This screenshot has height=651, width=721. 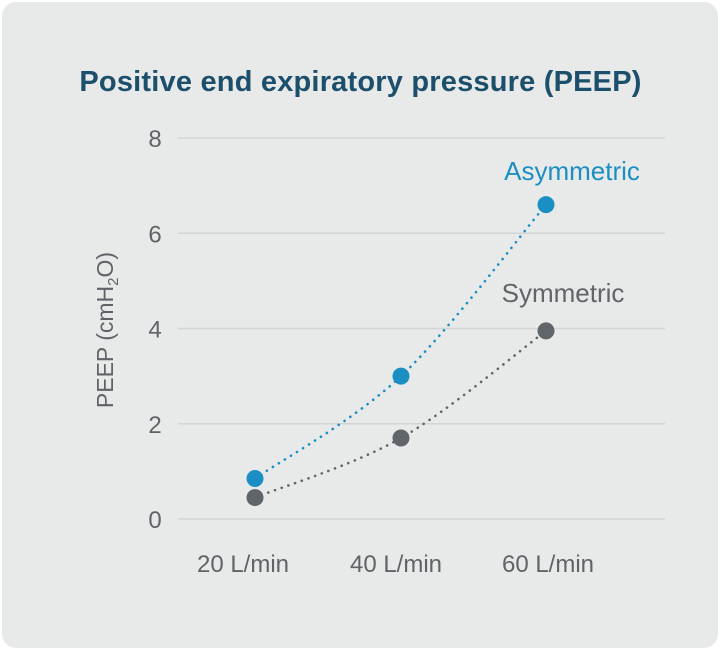 I want to click on series-label-asymmetric: Asymmetric, so click(x=572, y=171).